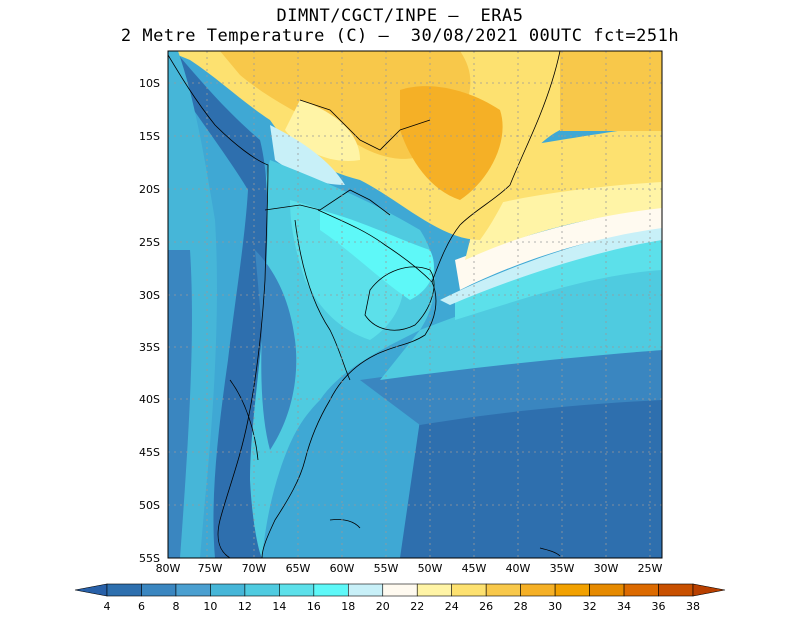 The image size is (800, 618). Describe the element at coordinates (650, 568) in the screenshot. I see `lon-label: 25W` at that location.